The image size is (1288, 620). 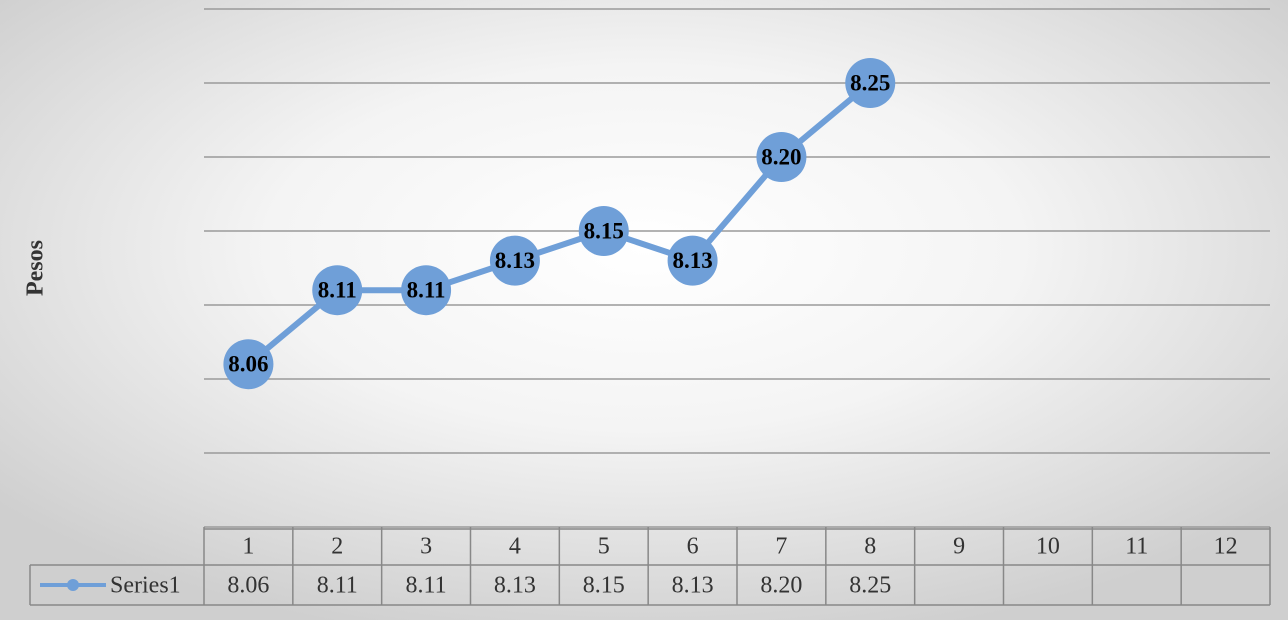 I want to click on data-label: 8.06, so click(x=248, y=363).